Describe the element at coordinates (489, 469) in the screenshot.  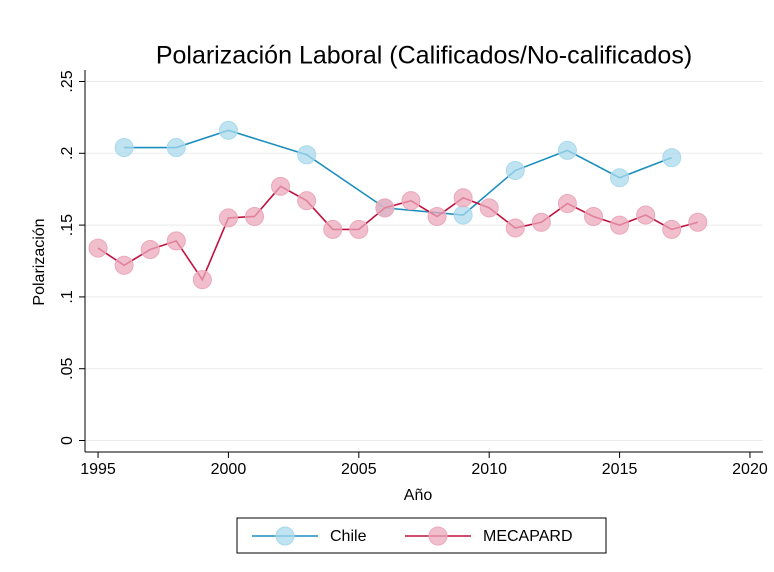
I see `x-tick-label: 2010` at that location.